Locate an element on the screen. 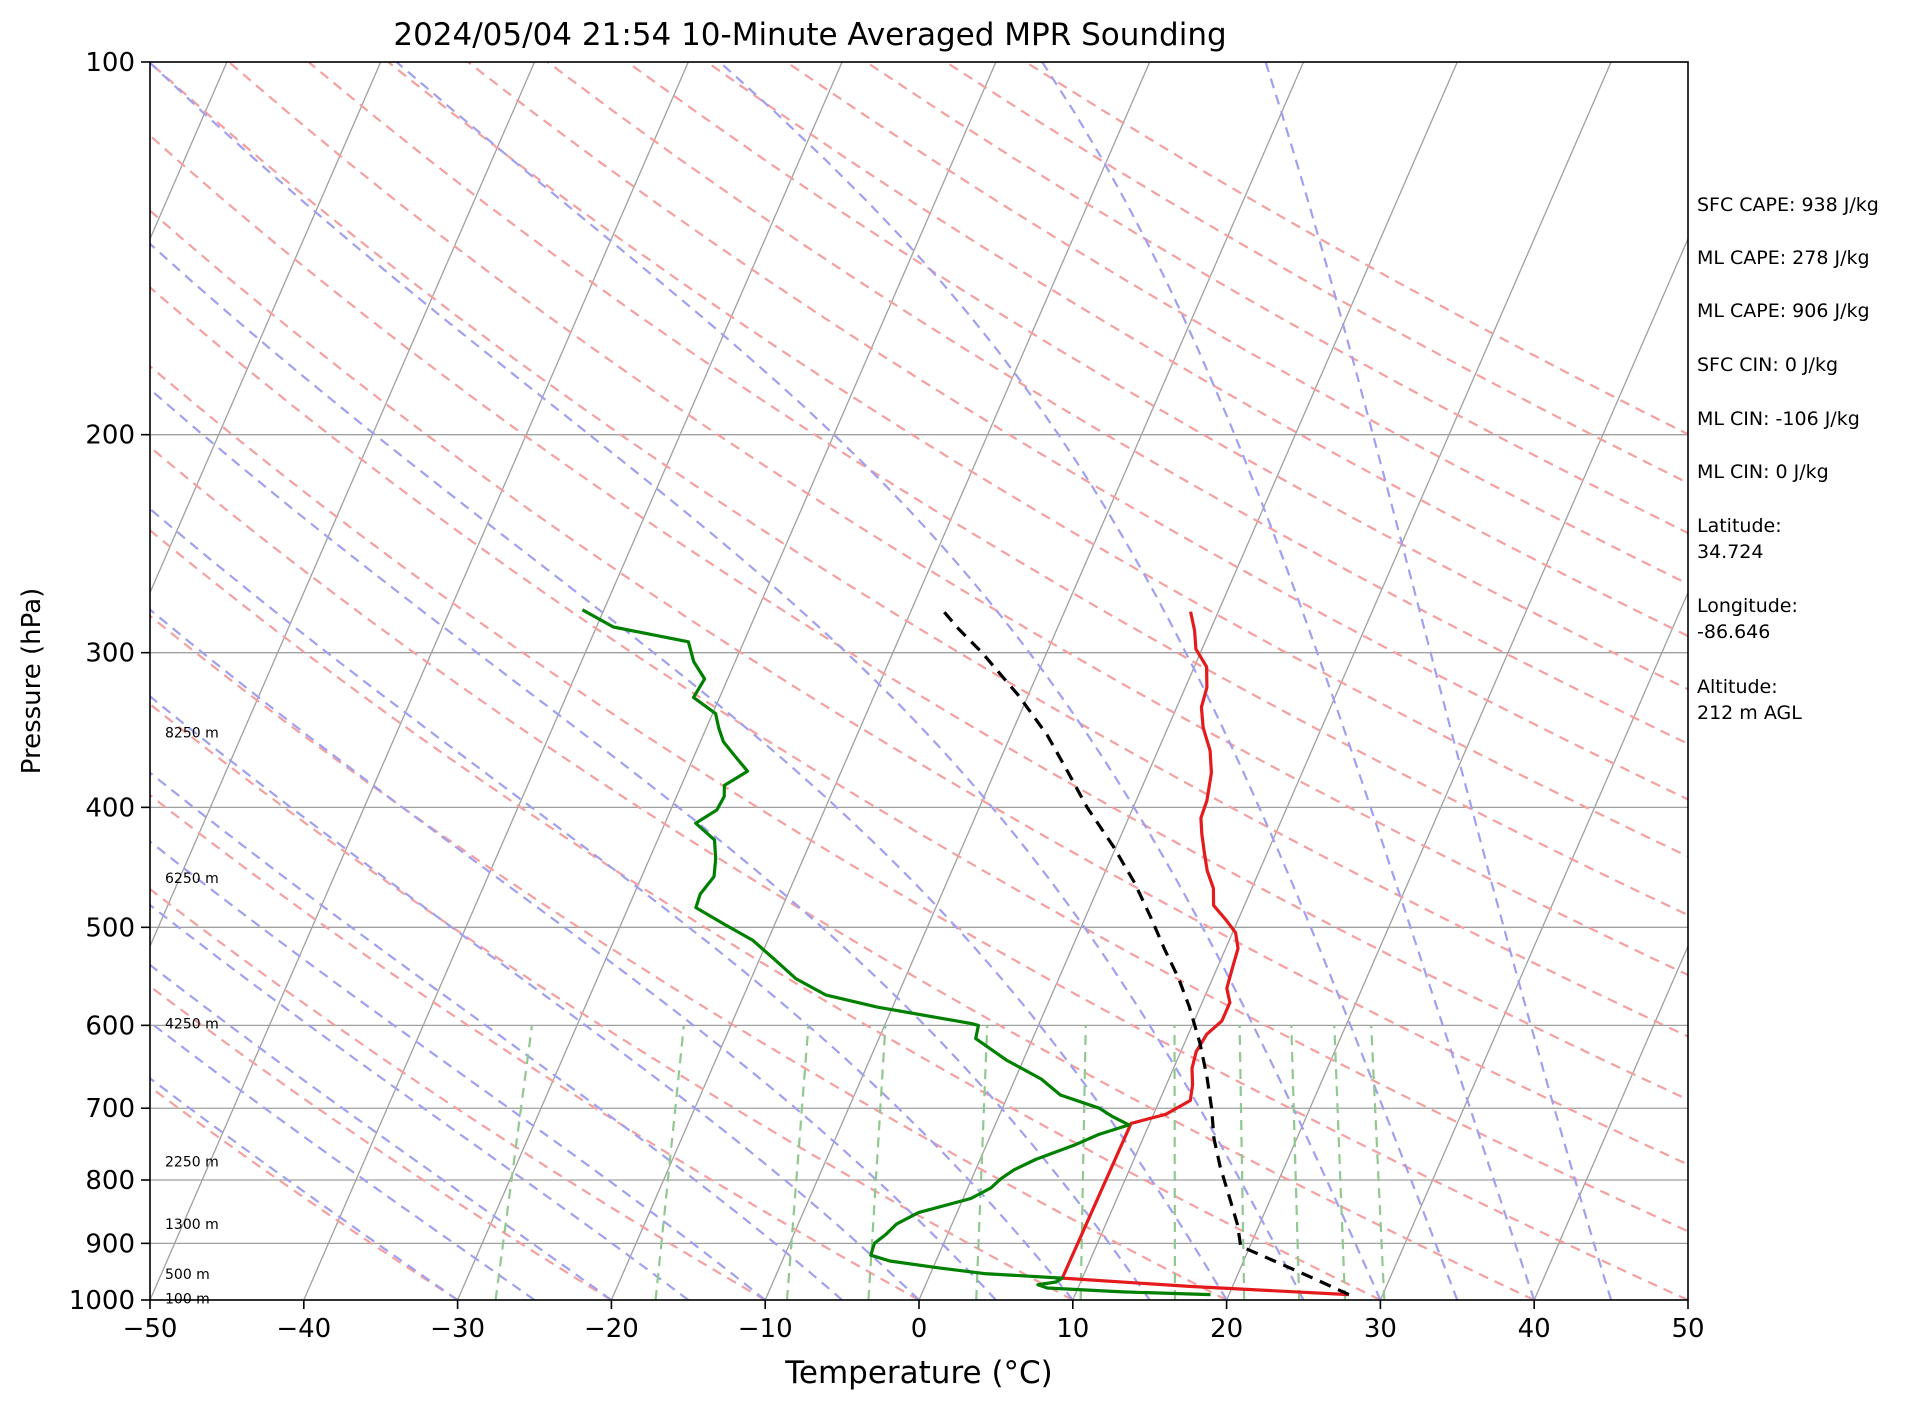  sounding-info-item: Longitude: -86.646 is located at coordinates (1747, 619).